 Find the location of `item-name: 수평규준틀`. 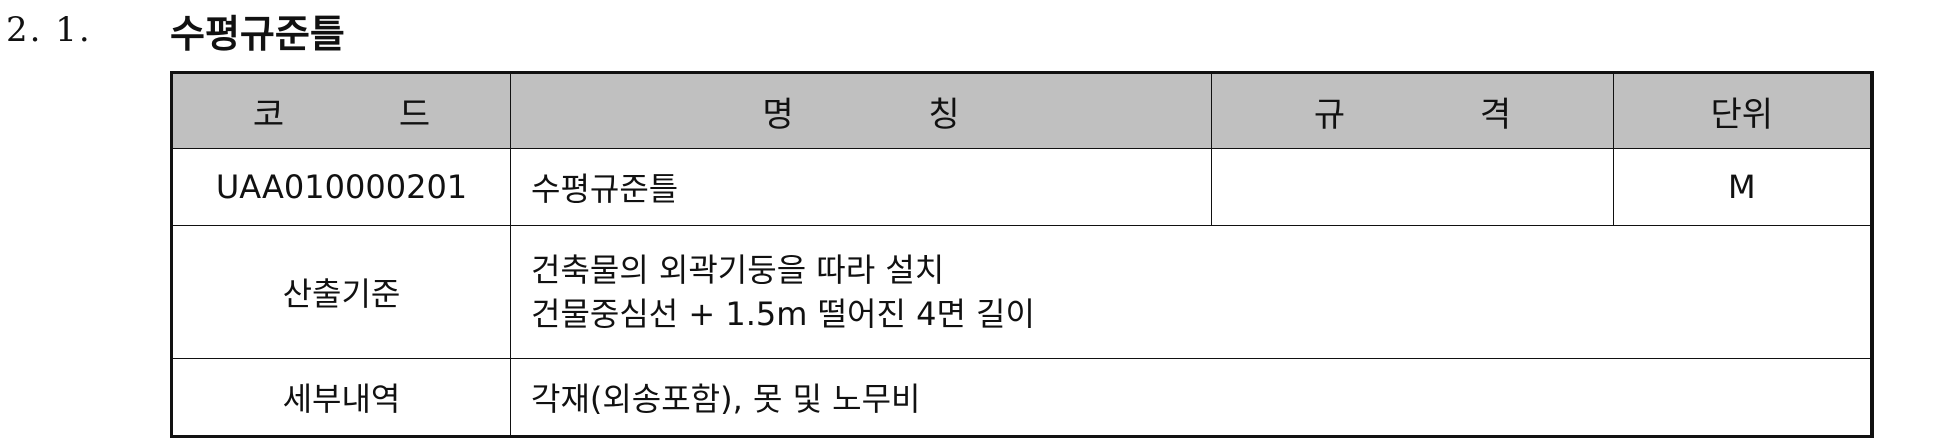

item-name: 수평규준틀 is located at coordinates (861, 187).